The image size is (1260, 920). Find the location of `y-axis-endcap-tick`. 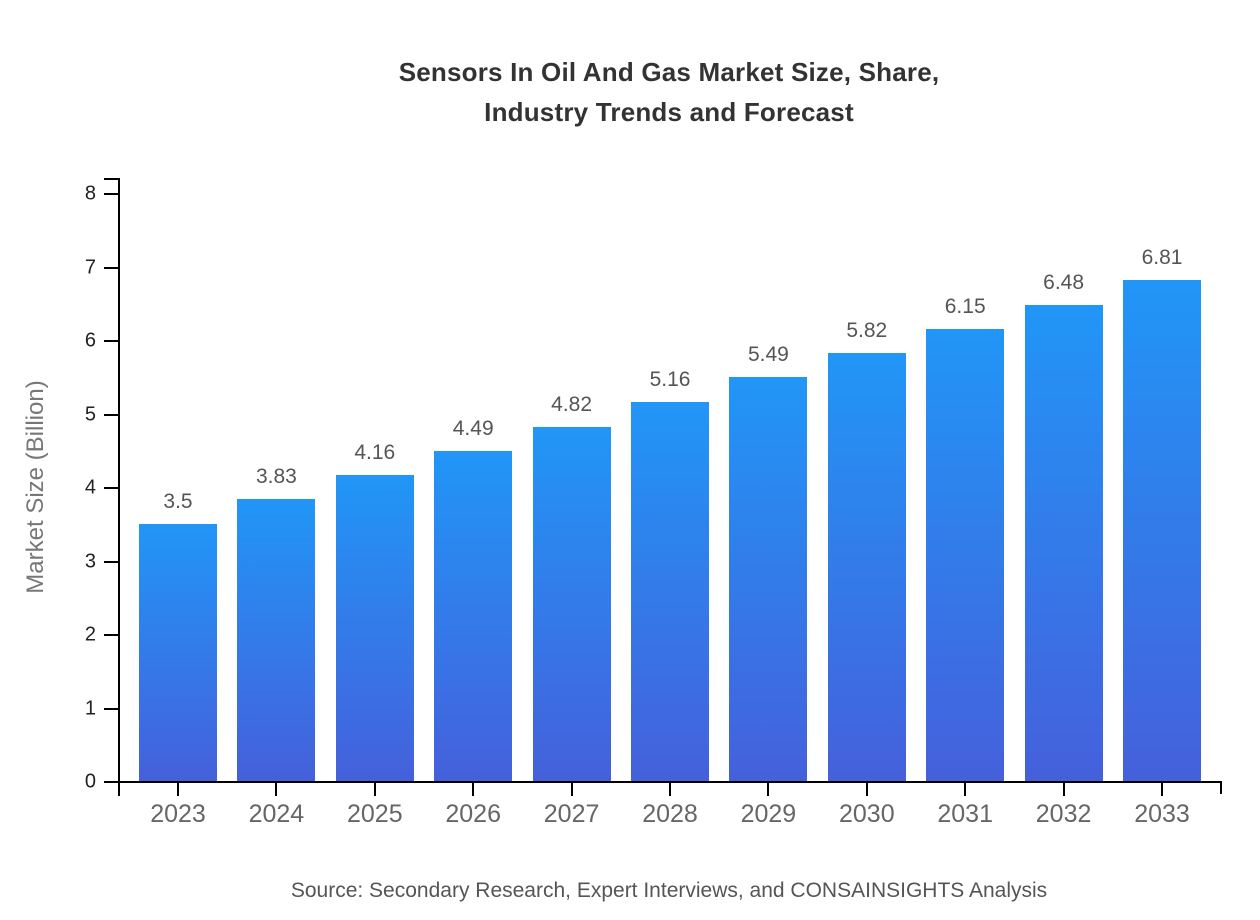

y-axis-endcap-tick is located at coordinates (111, 179).